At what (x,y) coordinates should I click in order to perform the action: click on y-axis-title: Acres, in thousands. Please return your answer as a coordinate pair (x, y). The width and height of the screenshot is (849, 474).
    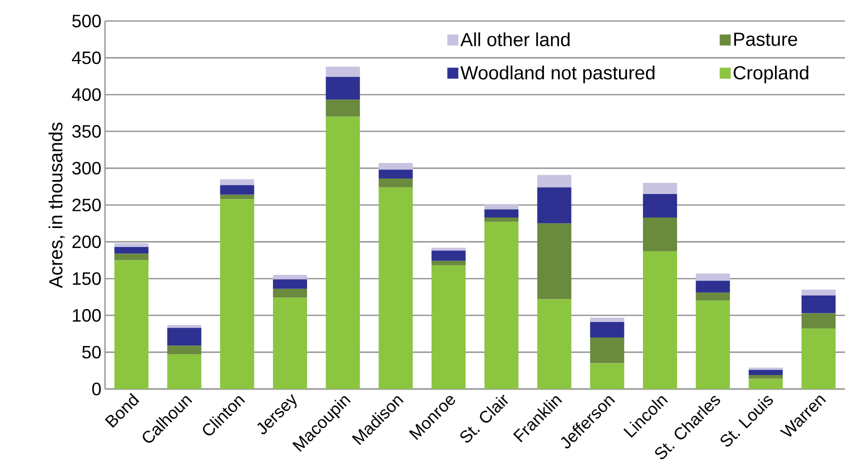
    Looking at the image, I should click on (56, 205).